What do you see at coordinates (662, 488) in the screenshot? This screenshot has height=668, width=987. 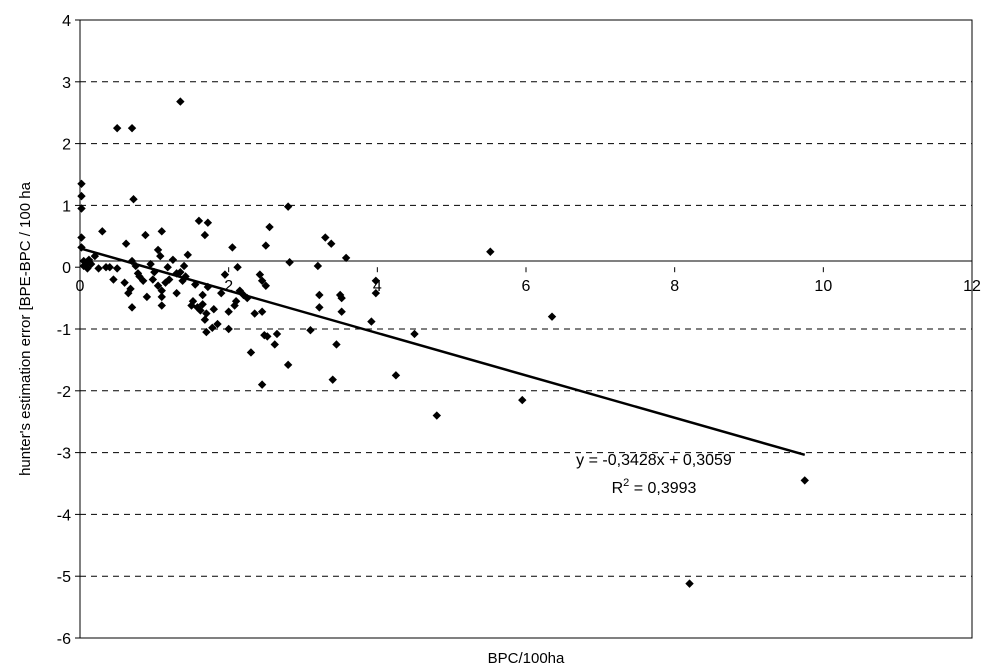 I see `r-squared-value: = 0,3993` at bounding box center [662, 488].